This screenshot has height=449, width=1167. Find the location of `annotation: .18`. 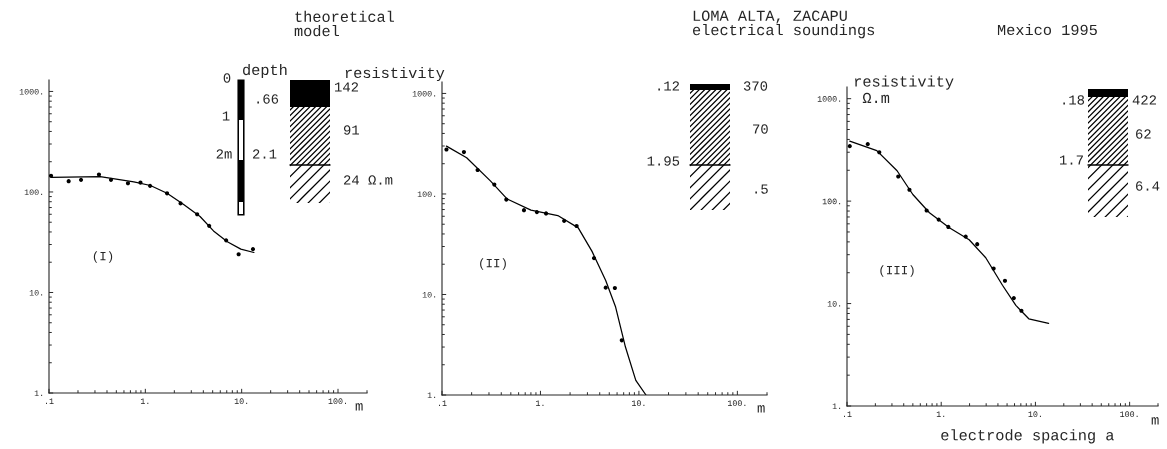

annotation: .18 is located at coordinates (1074, 100).